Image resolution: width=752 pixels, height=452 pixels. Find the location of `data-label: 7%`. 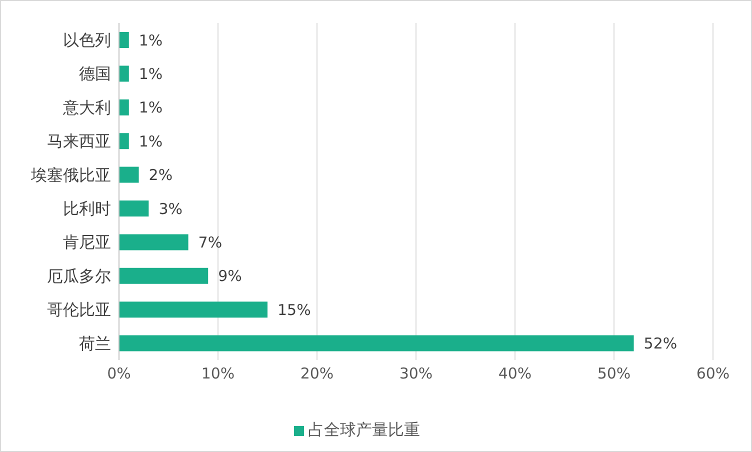

data-label: 7% is located at coordinates (210, 243).